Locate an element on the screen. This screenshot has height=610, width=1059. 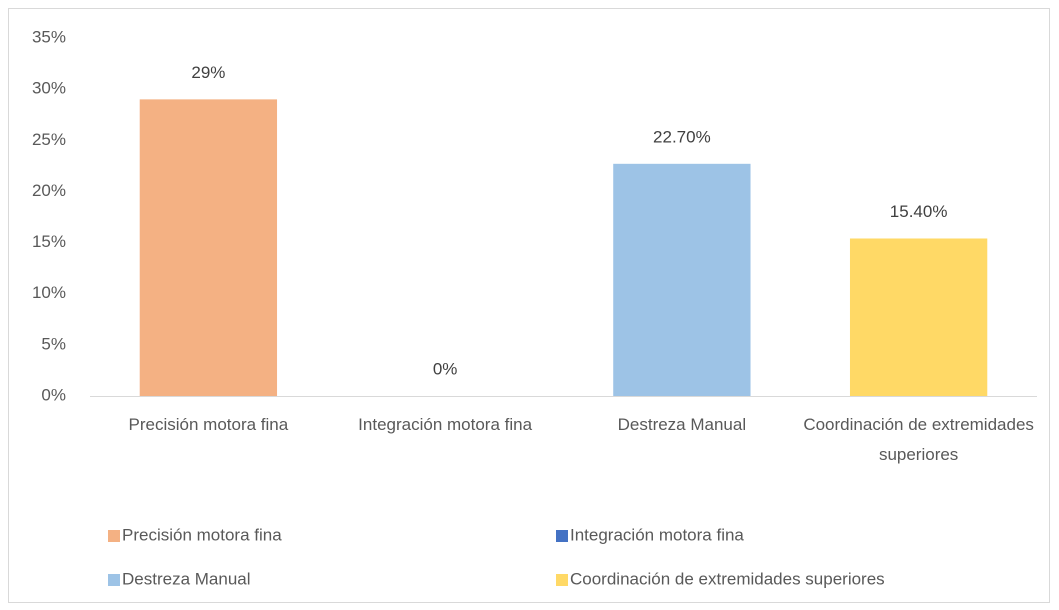
data-label: 0% is located at coordinates (445, 368).